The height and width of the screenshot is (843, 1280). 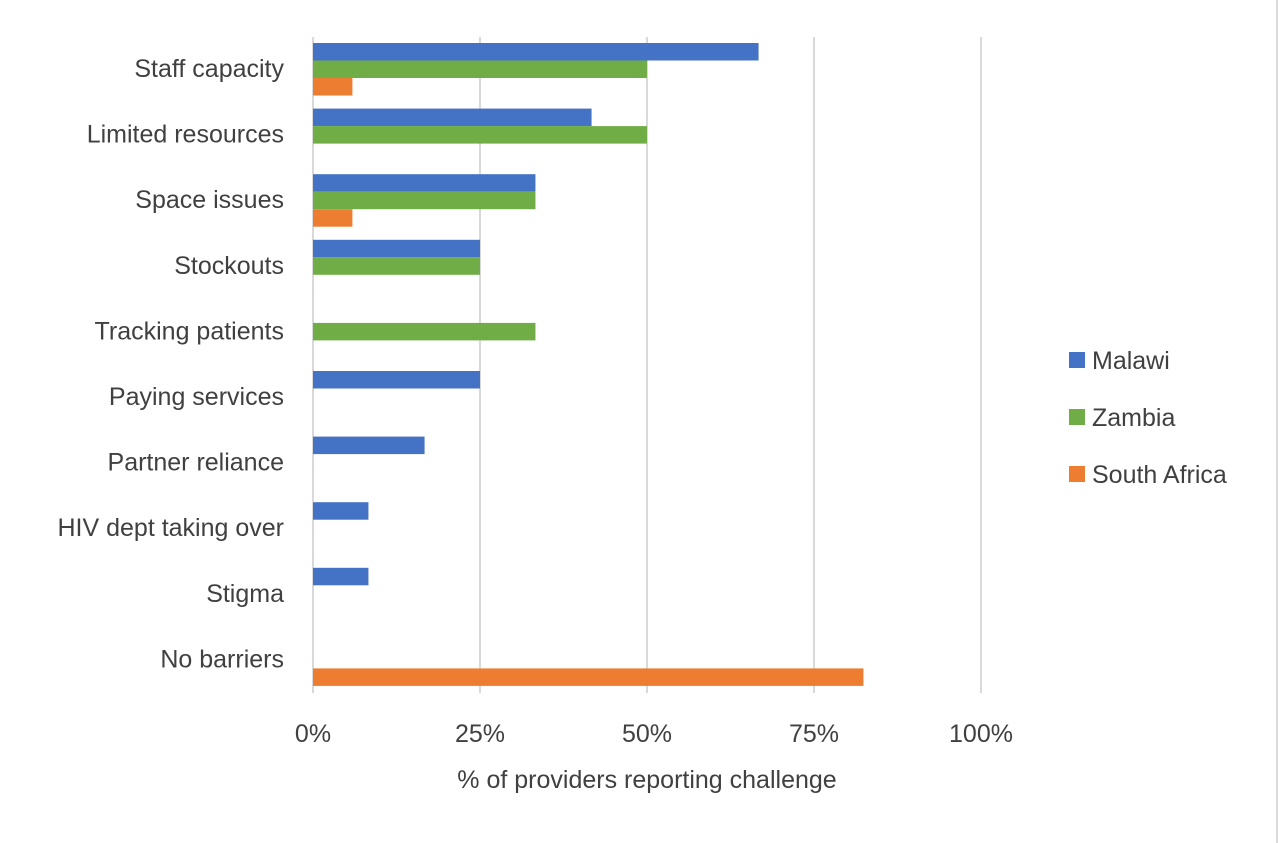 I want to click on x-tick-label: 75%, so click(x=814, y=734).